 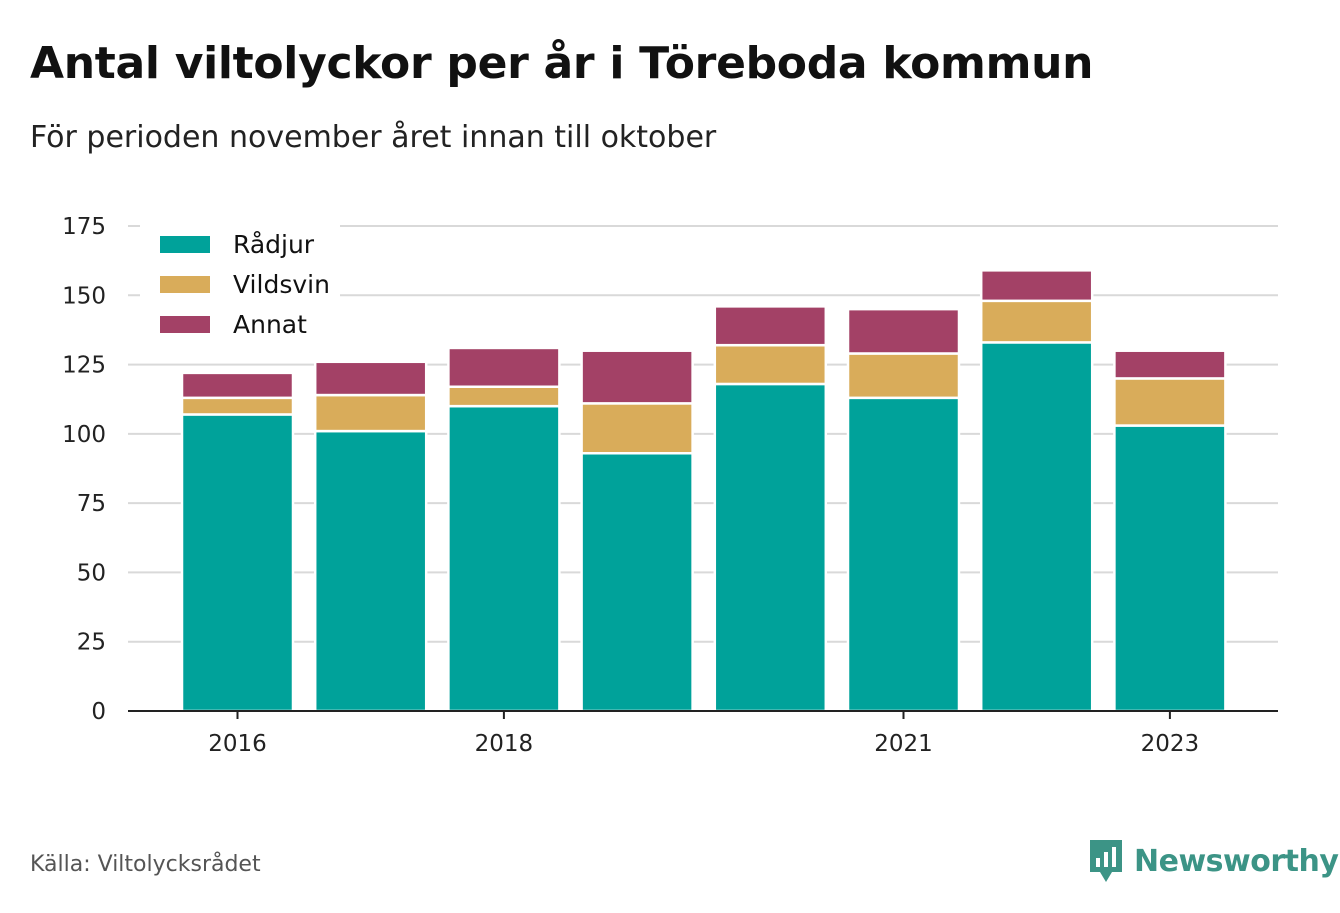 What do you see at coordinates (185, 324) in the screenshot?
I see `legend-swatch-annat` at bounding box center [185, 324].